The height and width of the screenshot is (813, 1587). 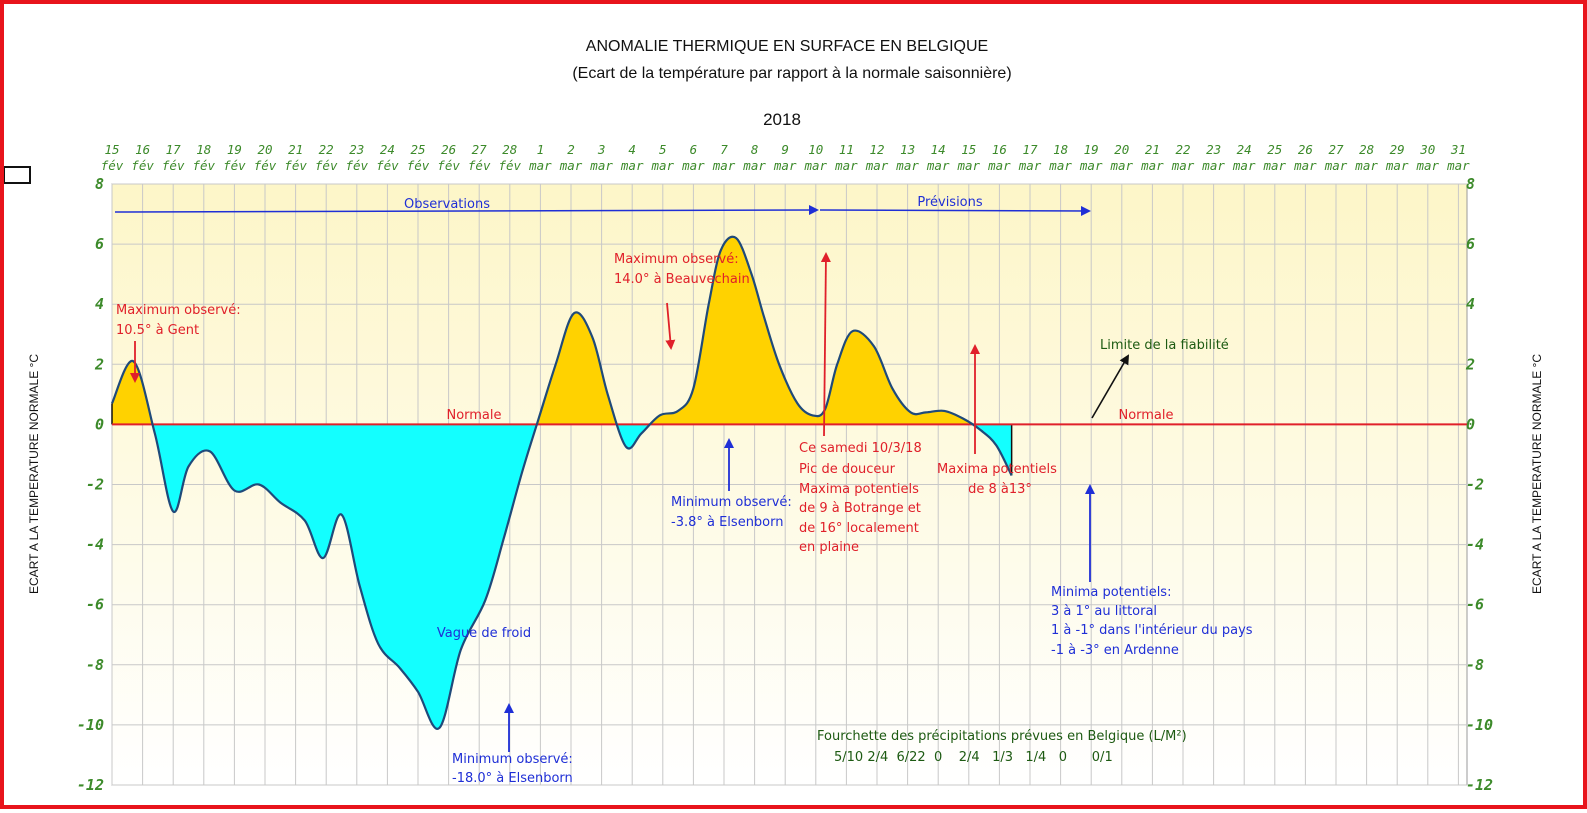 What do you see at coordinates (724, 149) in the screenshot?
I see `x-tick-day: 7` at bounding box center [724, 149].